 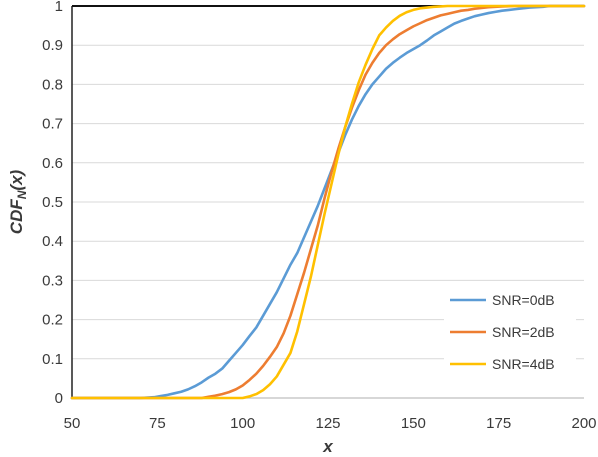 What do you see at coordinates (328, 446) in the screenshot?
I see `x-axis-title: x` at bounding box center [328, 446].